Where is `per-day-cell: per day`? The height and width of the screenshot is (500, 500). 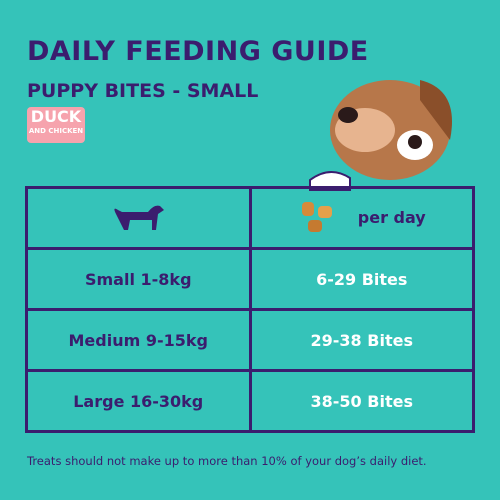 per-day-cell: per day is located at coordinates (361, 218).